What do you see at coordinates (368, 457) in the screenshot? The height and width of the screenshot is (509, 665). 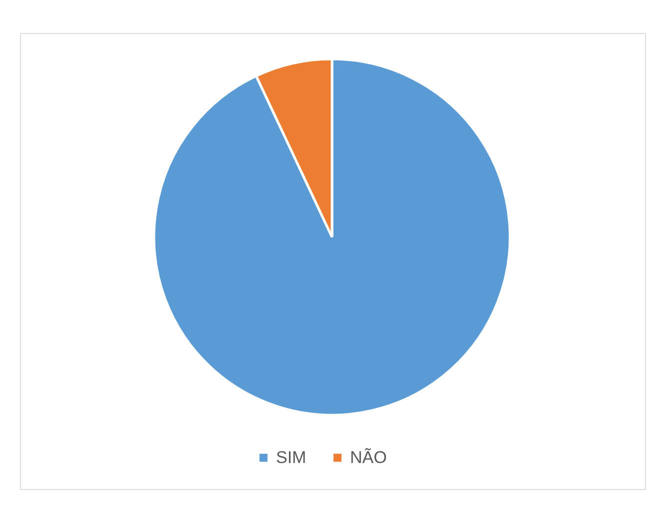 I see `legend-label: NÃO` at bounding box center [368, 457].